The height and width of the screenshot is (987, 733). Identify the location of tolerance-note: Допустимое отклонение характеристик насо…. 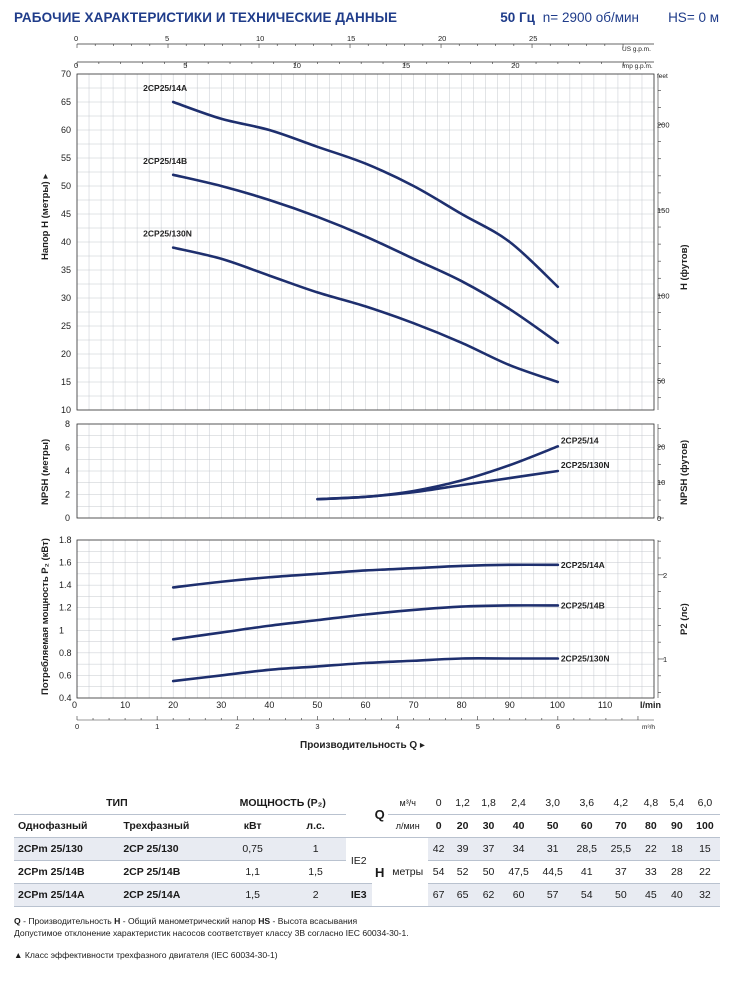
(211, 933).